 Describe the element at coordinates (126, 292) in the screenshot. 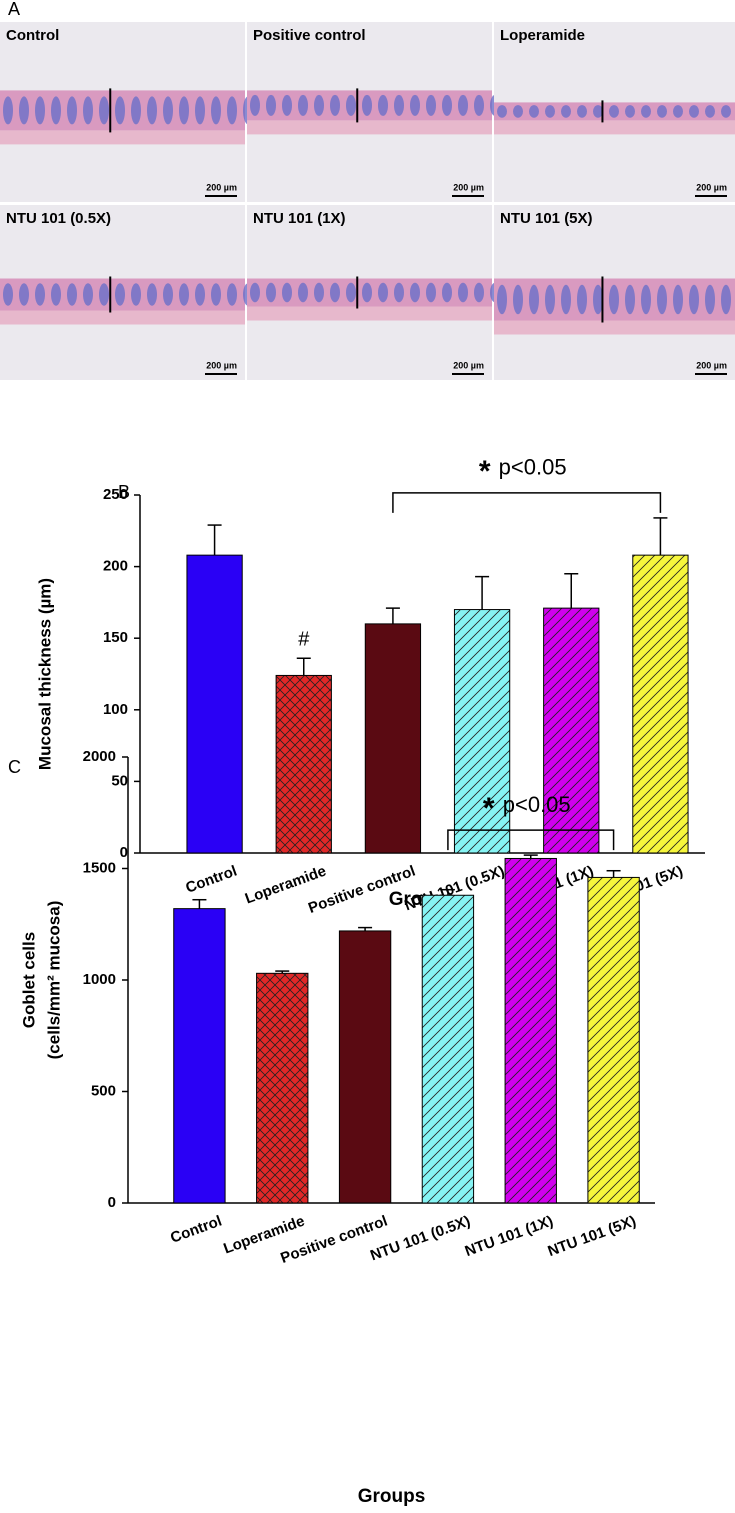

I see `micrograph: NTU 101 (0.5X) 200 µm` at that location.